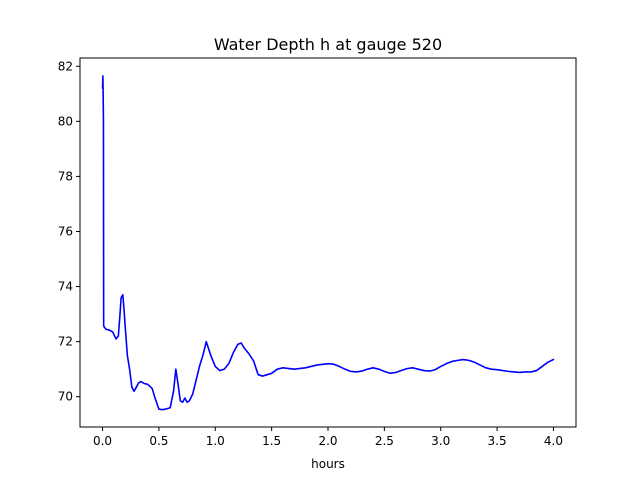 The width and height of the screenshot is (640, 480). I want to click on y-tick-label: 72, so click(65, 342).